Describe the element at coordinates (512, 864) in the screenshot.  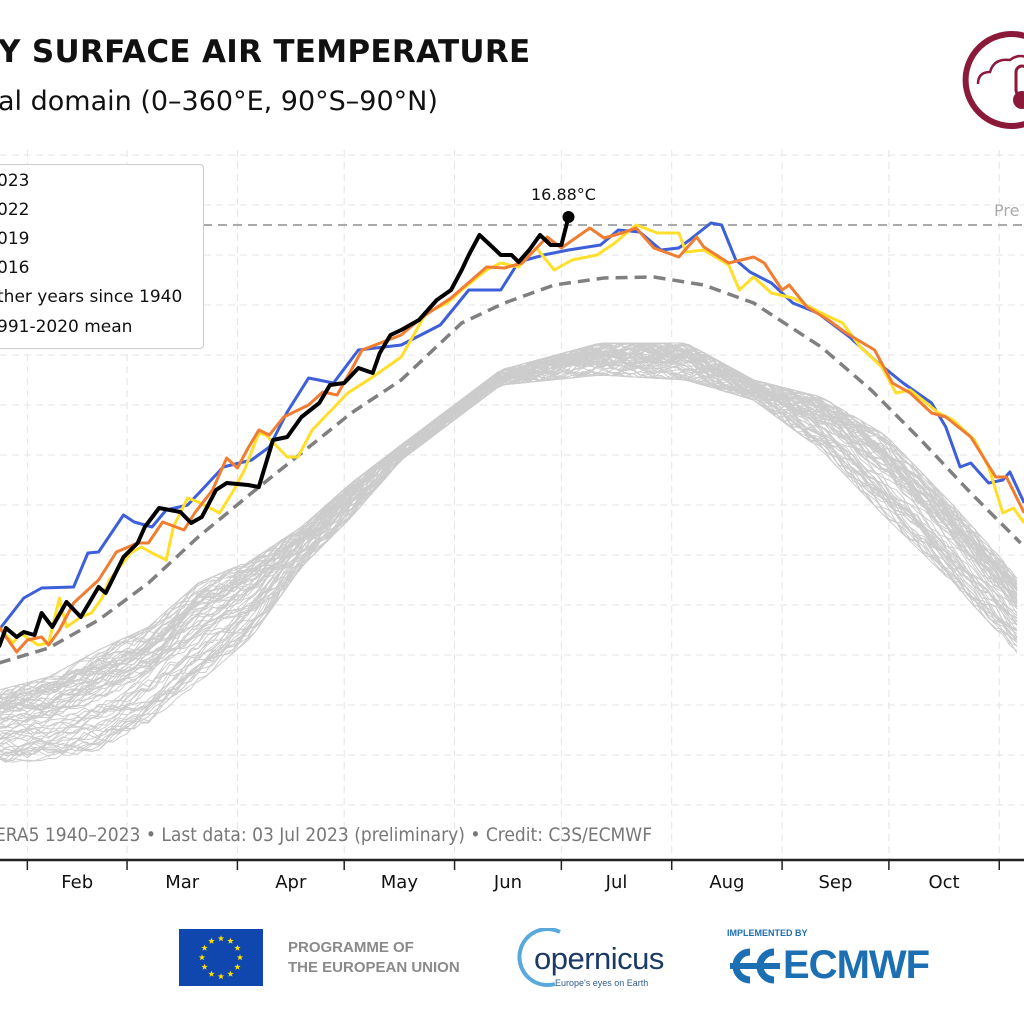
I see `x-axis` at that location.